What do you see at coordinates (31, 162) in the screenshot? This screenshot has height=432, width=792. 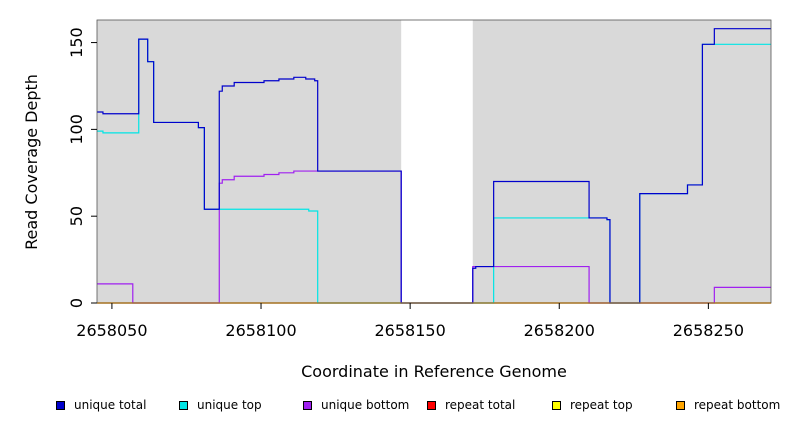 I see `y-axis-label: Read Coverage Depth` at bounding box center [31, 162].